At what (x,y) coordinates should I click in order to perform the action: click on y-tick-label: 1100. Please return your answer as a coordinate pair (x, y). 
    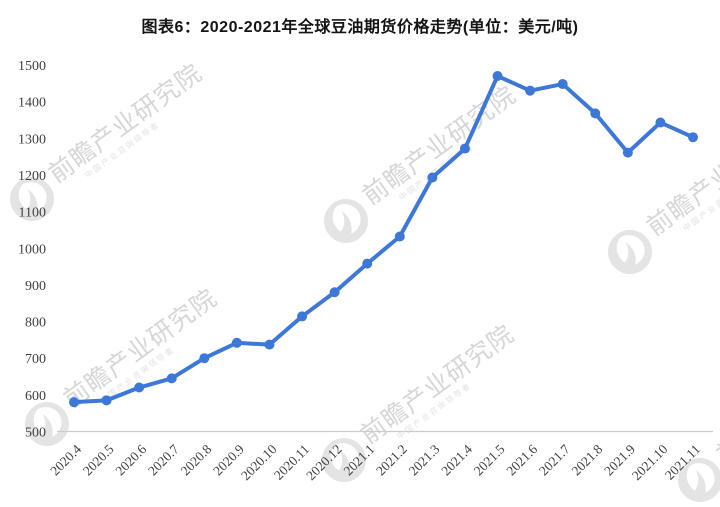
    Looking at the image, I should click on (32, 213).